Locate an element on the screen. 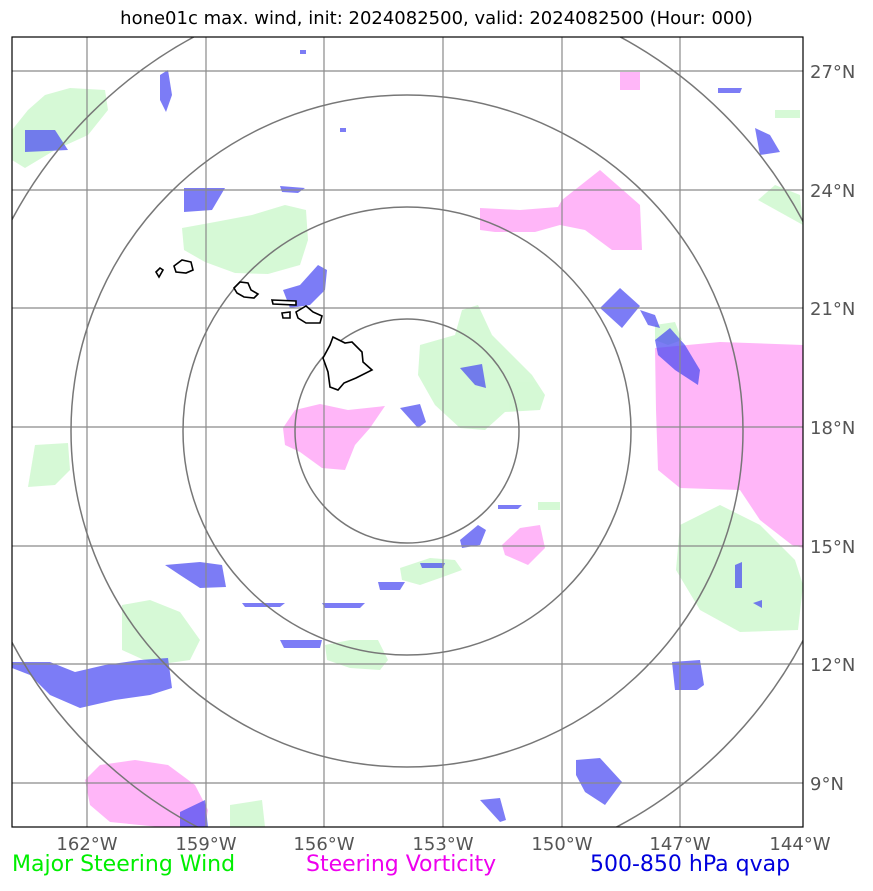 This screenshot has height=891, width=873. lat-tick-label: 27°N is located at coordinates (832, 72).